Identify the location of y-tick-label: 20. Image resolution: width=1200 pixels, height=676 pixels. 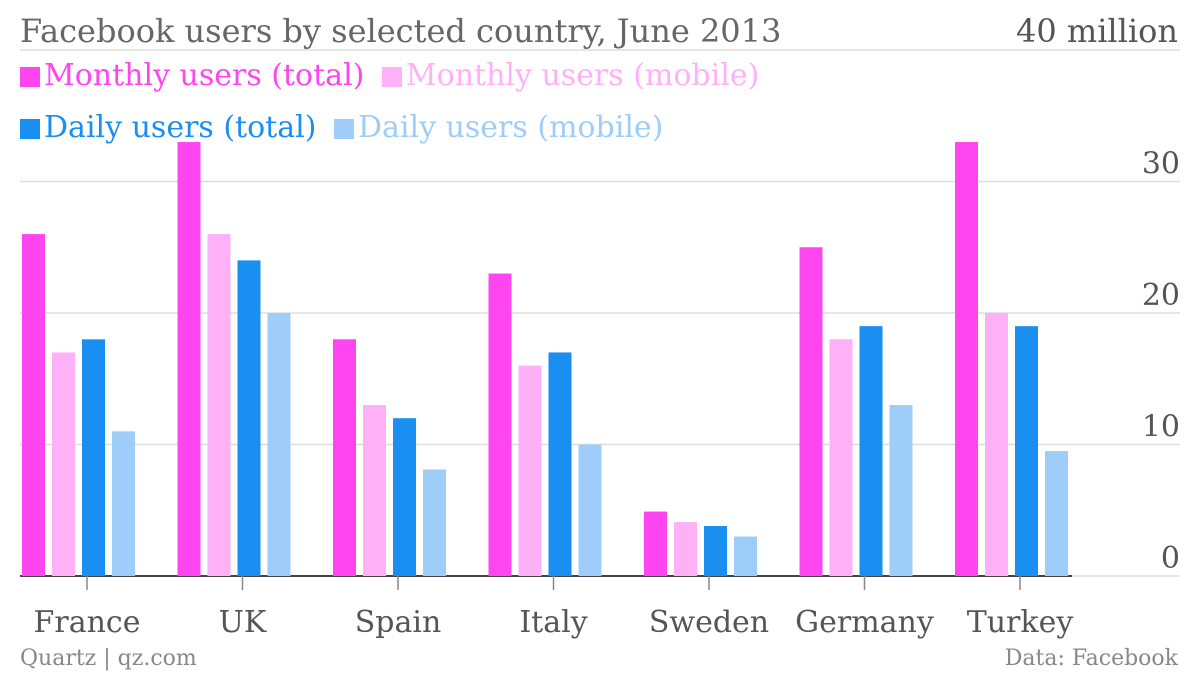
(1161, 295).